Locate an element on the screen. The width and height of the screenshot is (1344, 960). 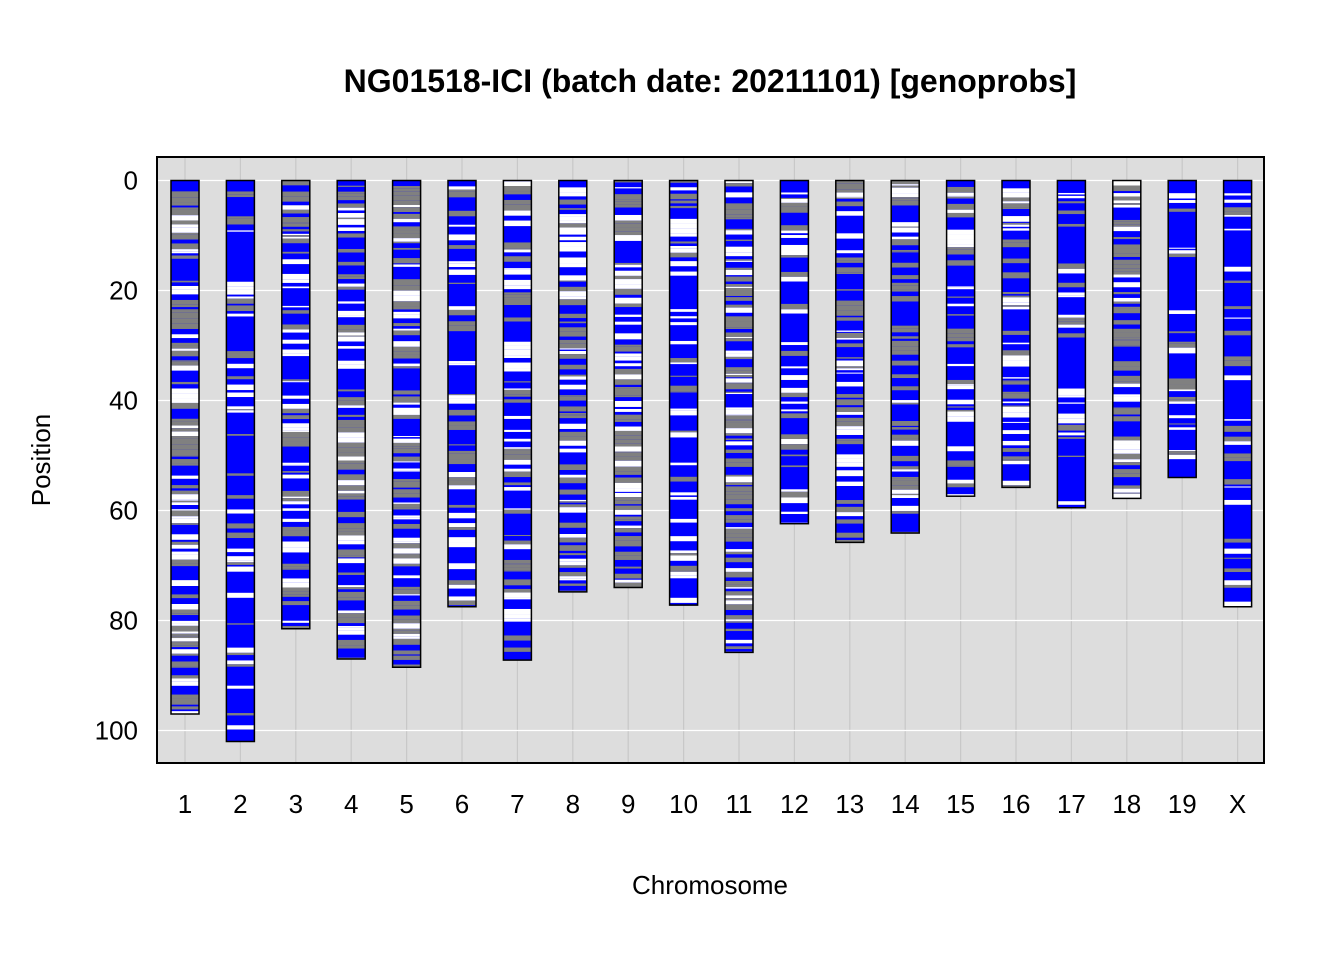
chromosome-3-outline is located at coordinates (296, 404).